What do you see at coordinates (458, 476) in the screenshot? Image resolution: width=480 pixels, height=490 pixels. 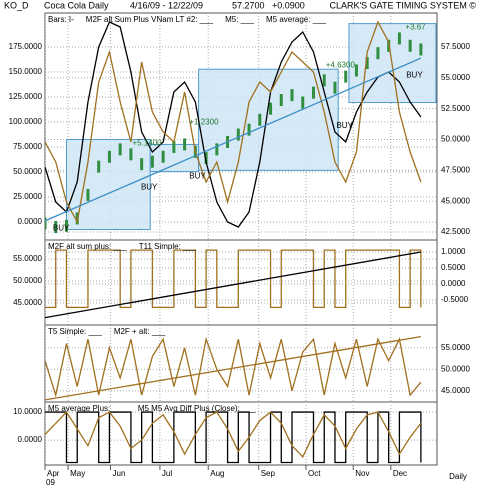 I see `period-label: Daily` at bounding box center [458, 476].